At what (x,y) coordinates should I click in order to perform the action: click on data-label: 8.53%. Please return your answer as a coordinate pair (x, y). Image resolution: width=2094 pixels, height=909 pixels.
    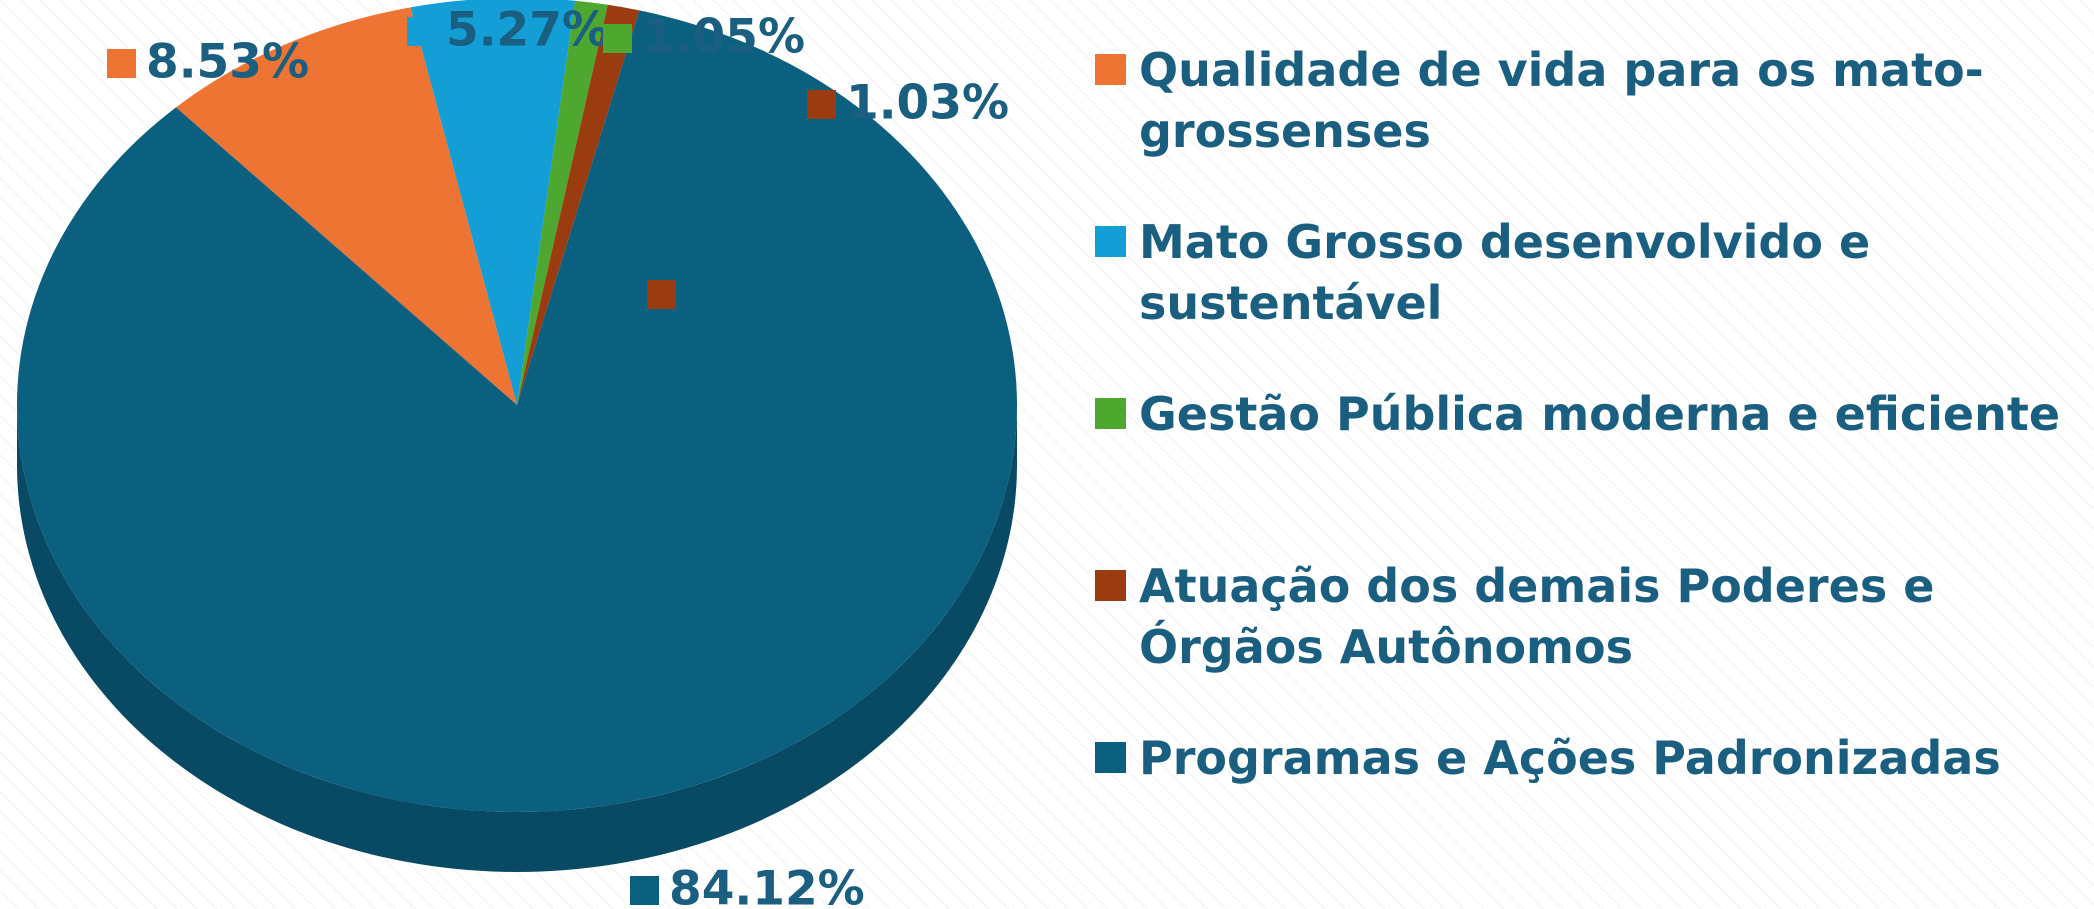
    Looking at the image, I should click on (227, 62).